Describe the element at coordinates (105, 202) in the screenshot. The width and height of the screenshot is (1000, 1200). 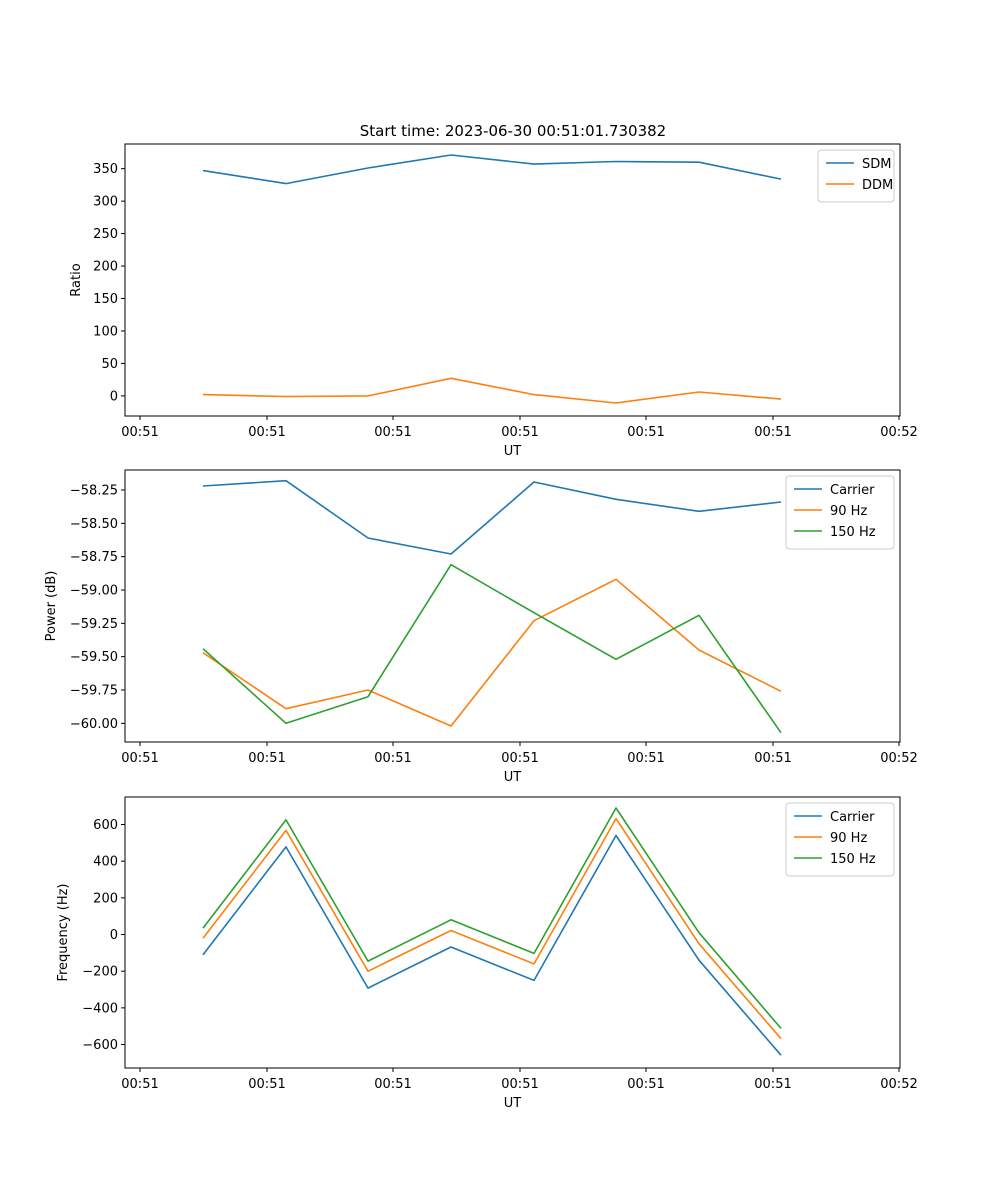
I see `y-tick-label: 300` at that location.